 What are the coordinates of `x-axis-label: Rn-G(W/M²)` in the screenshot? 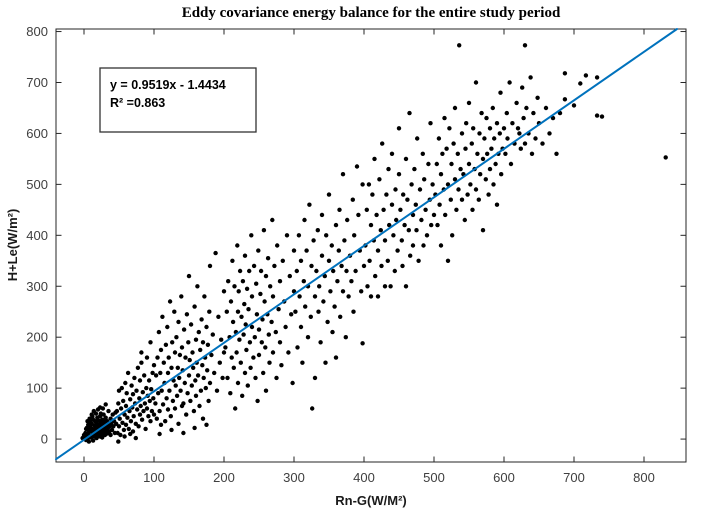 It's located at (370, 500).